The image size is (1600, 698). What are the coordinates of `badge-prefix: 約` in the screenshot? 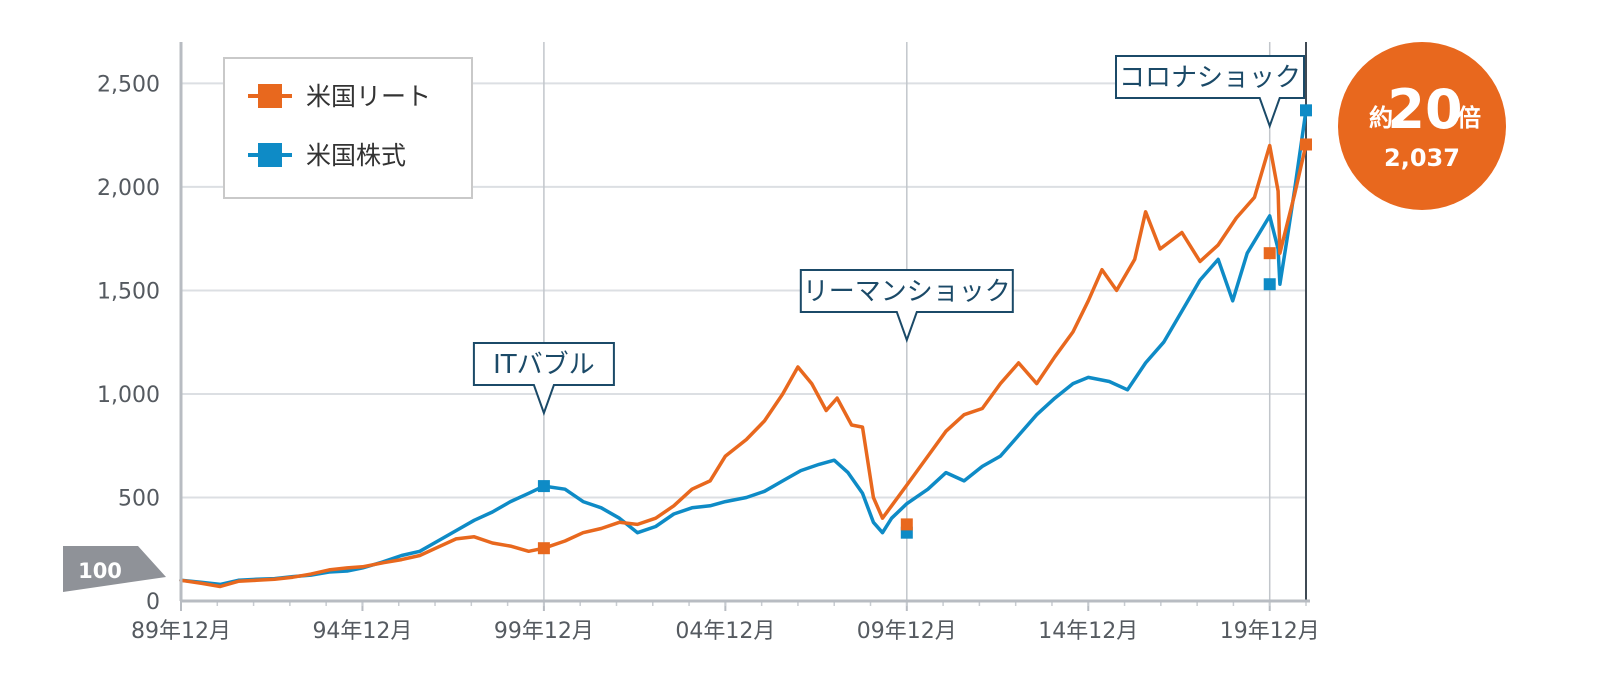 It's located at (1381, 118).